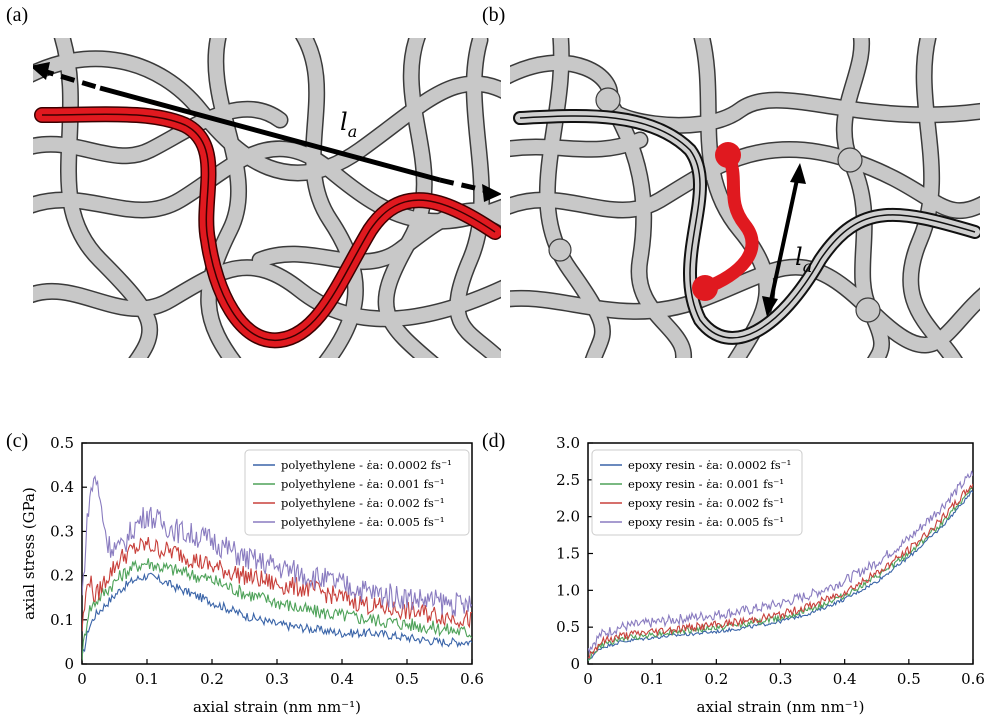 The height and width of the screenshot is (724, 989). What do you see at coordinates (362, 522) in the screenshot?
I see `legend-entry: polyethylene - ε̇a: 0.005 fs⁻¹` at bounding box center [362, 522].